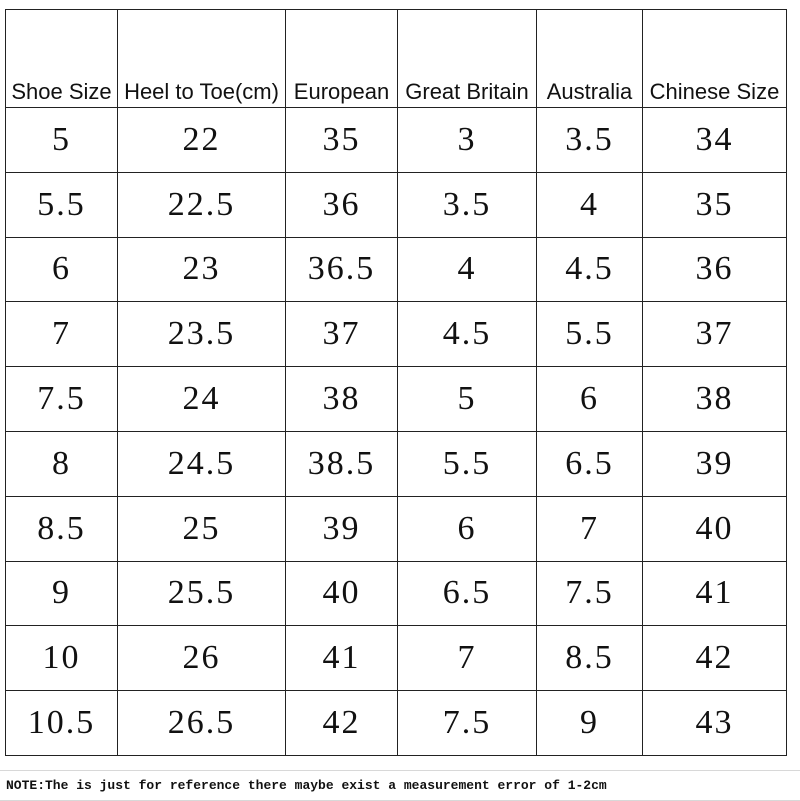  What do you see at coordinates (400, 770) in the screenshot?
I see `sheet-line` at bounding box center [400, 770].